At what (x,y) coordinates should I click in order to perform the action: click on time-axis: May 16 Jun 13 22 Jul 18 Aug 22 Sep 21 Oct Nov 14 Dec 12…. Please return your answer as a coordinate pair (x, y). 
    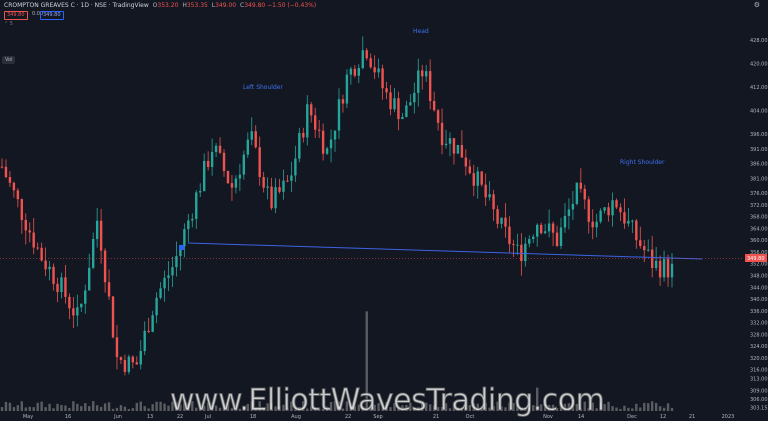
    Looking at the image, I should click on (379, 417).